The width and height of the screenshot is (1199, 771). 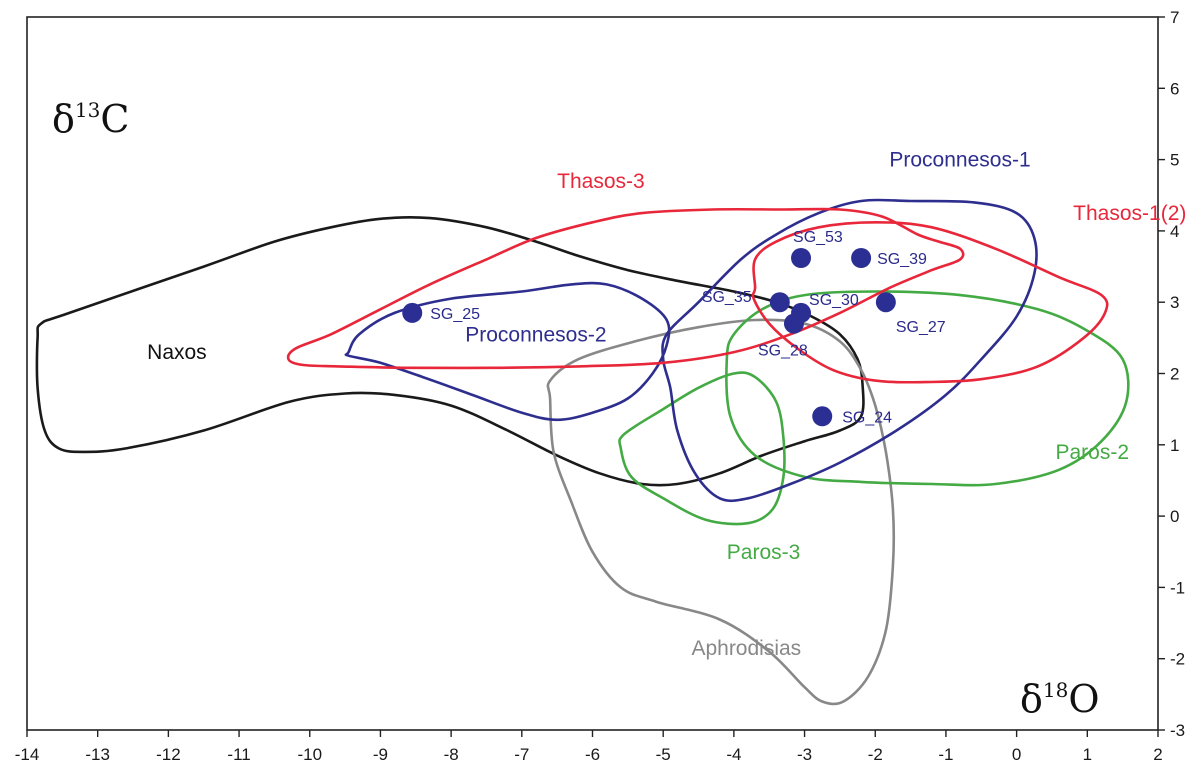 I want to click on field-label-thasos-3: Thasos-3, so click(x=601, y=181).